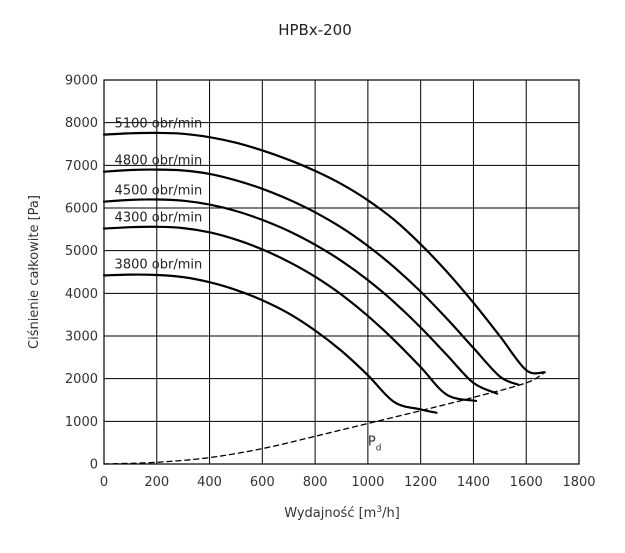 The height and width of the screenshot is (553, 625). I want to click on y-axis-label: Ciśnienie całkowite [Pa], so click(34, 272).